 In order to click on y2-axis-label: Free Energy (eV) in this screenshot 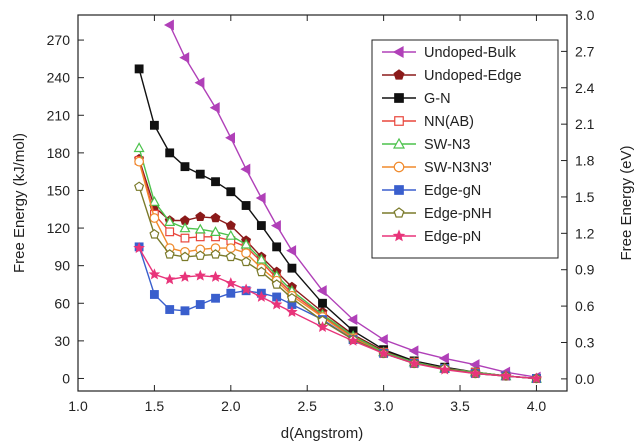, I will do `click(626, 202)`.